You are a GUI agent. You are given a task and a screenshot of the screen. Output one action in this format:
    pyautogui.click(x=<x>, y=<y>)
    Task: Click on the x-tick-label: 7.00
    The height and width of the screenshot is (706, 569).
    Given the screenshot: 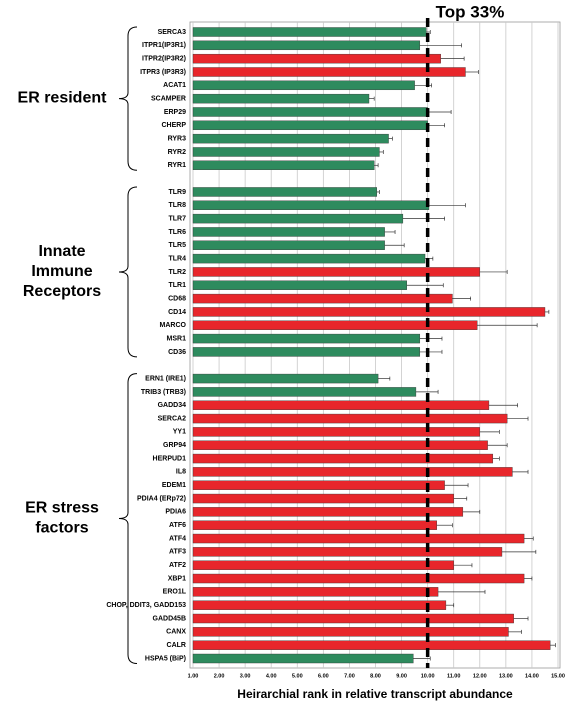 What is the action you would take?
    pyautogui.click(x=349, y=676)
    